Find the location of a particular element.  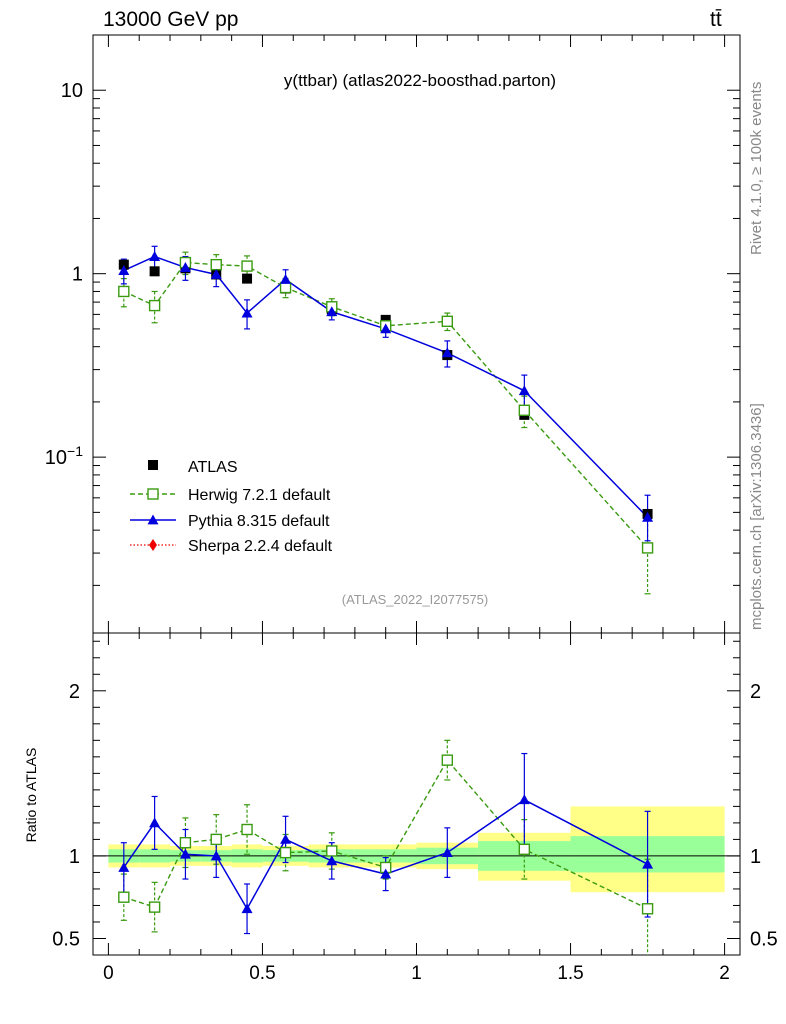

ratio-series is located at coordinates (386, 847).